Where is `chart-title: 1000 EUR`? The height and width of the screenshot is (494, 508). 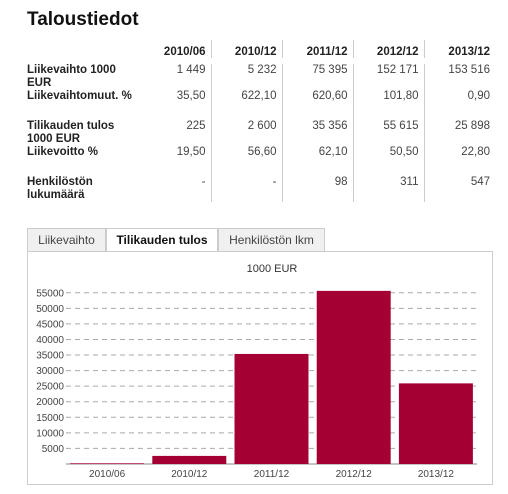 chart-title: 1000 EUR is located at coordinates (272, 269).